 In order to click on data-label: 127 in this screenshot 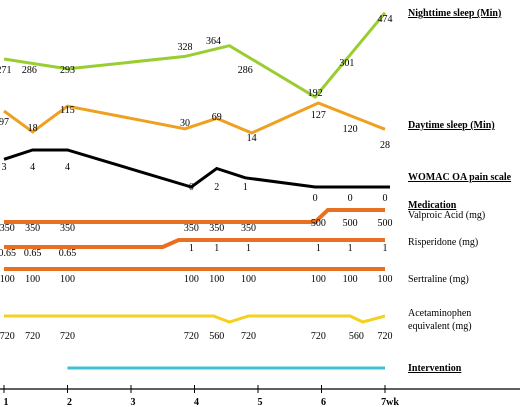, I will do `click(318, 115)`.